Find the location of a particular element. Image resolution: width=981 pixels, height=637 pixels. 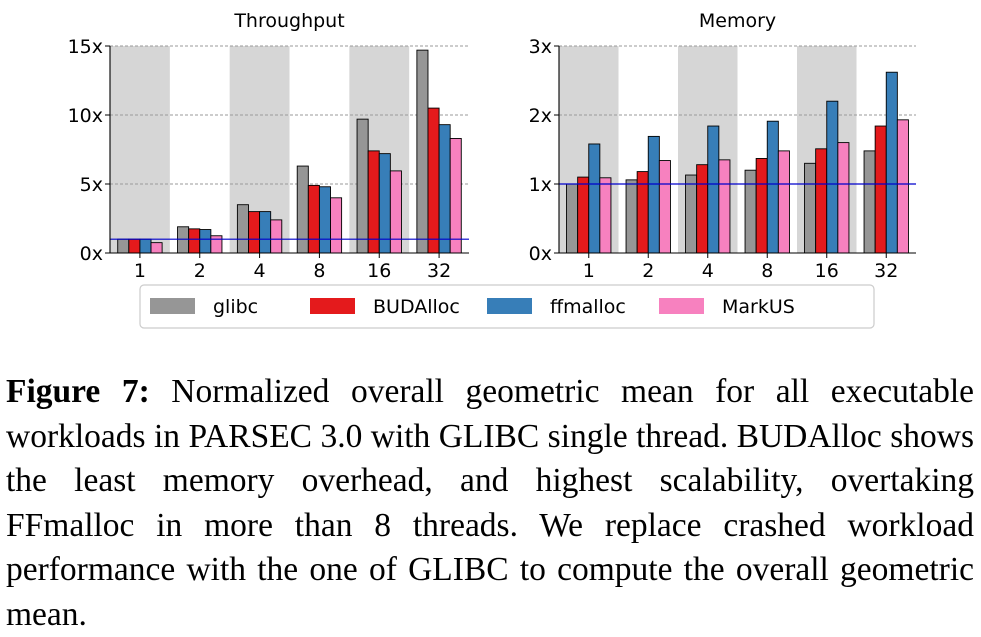

y-tick-label: 15x is located at coordinates (85, 47).